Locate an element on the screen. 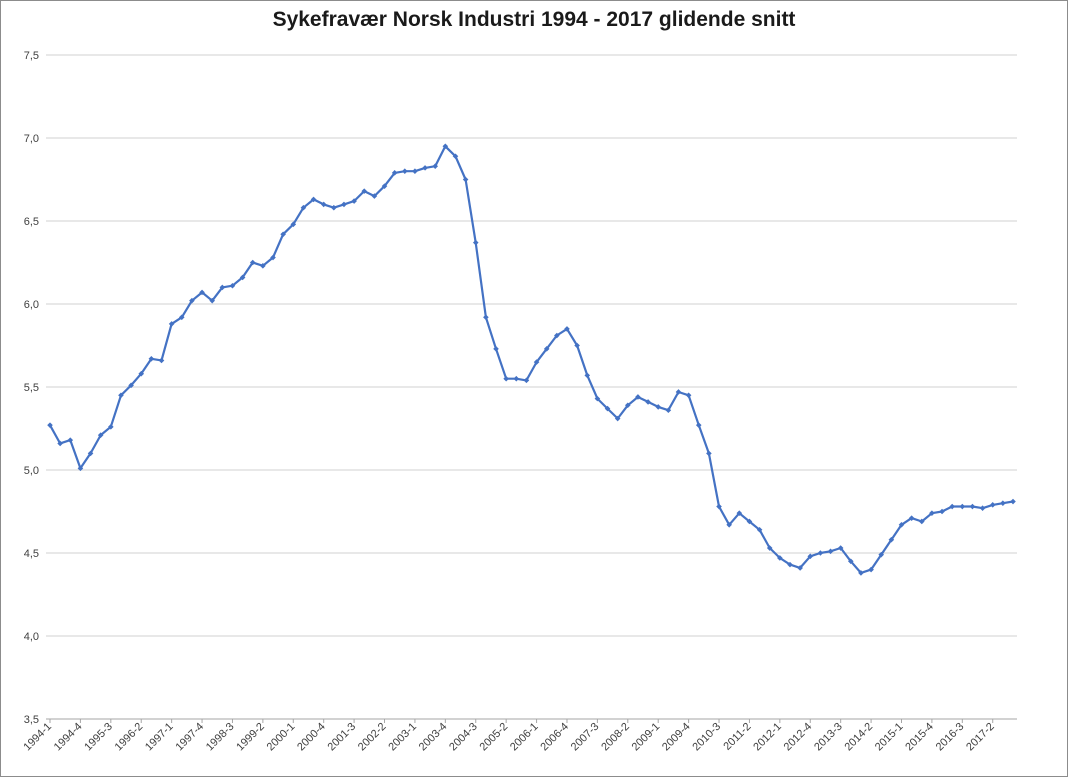 This screenshot has height=777, width=1068. x-tick-label: 2000-4 is located at coordinates (311, 737).